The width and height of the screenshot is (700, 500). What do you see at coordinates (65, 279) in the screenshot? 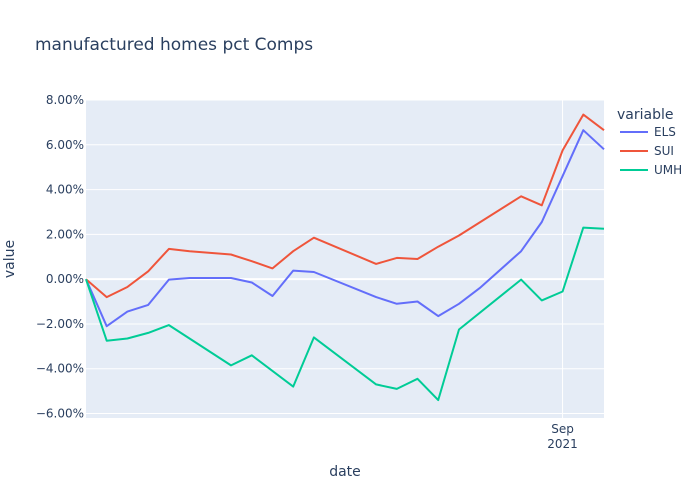
I see `y-tick-label: 0.00%` at bounding box center [65, 279].